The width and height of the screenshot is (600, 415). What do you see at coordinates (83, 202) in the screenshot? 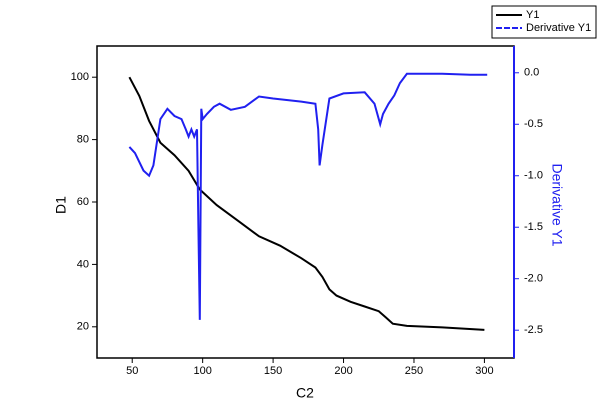
I see `y-tick-label: 60` at bounding box center [83, 202].